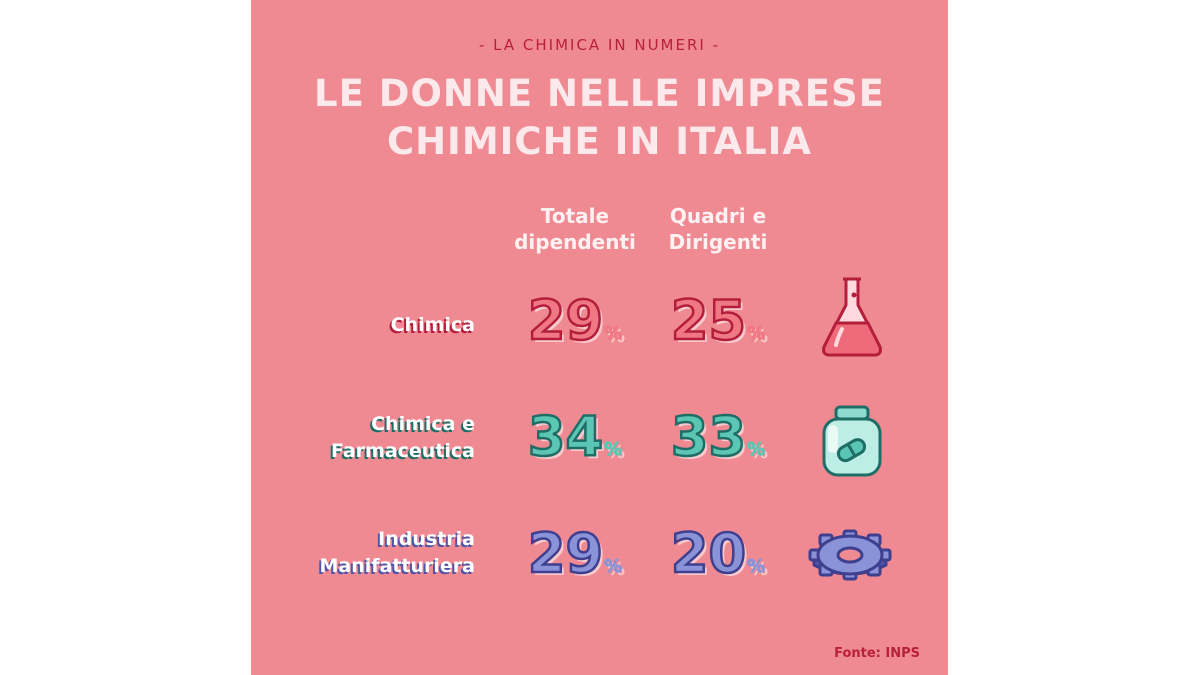 This screenshot has width=1200, height=675. What do you see at coordinates (852, 317) in the screenshot?
I see `flask-icon` at bounding box center [852, 317].